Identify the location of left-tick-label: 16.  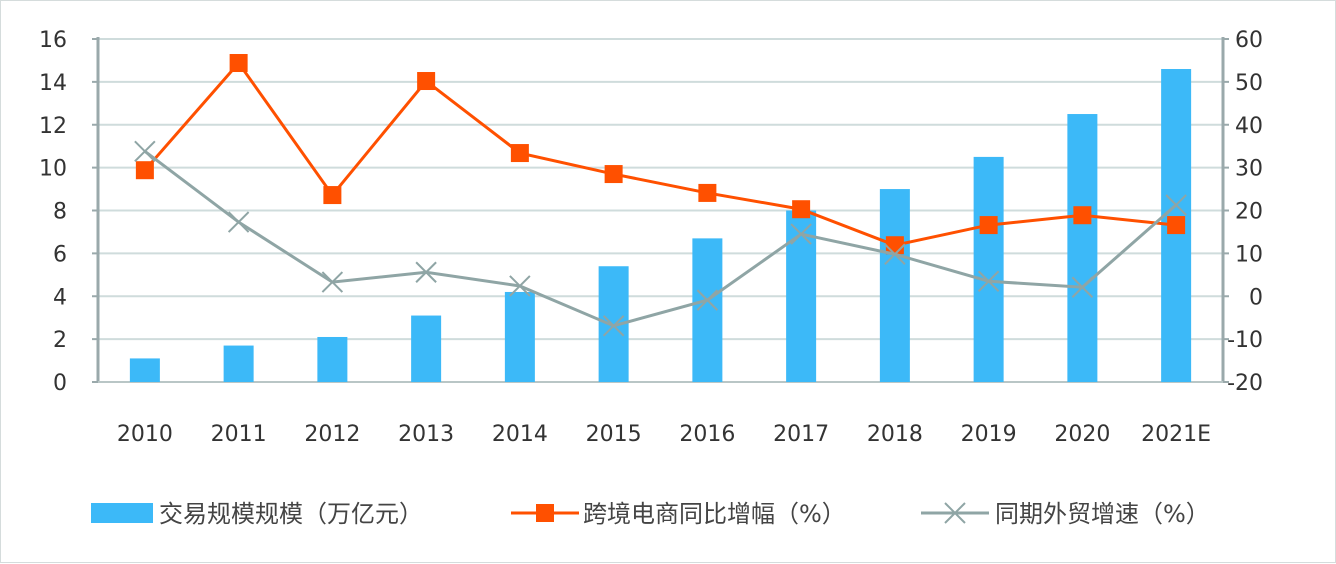
(53, 40).